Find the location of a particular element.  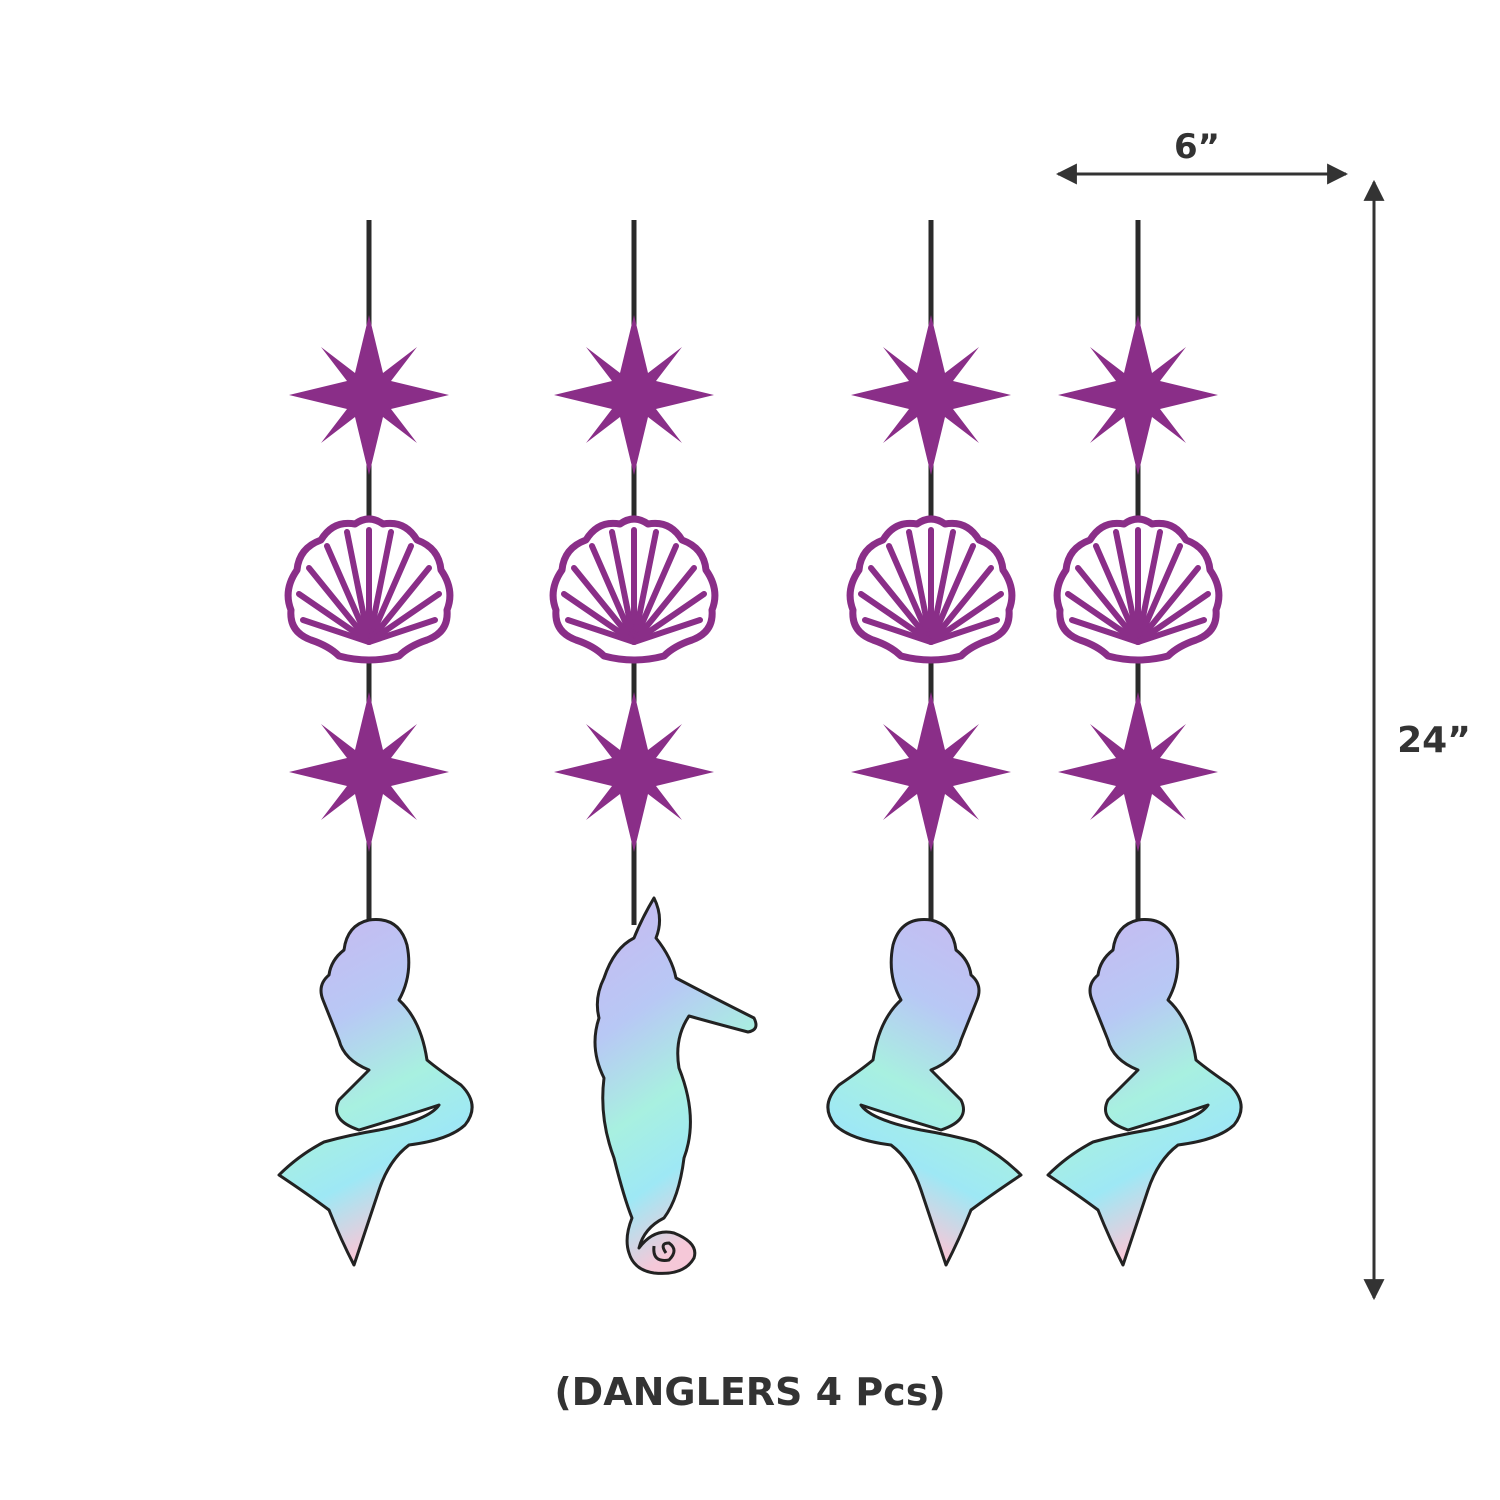

height-dimension: 24” is located at coordinates (1417, 740).